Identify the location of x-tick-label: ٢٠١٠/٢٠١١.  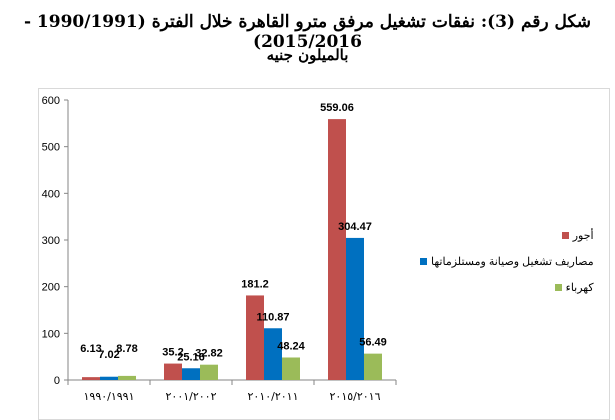
(273, 396).